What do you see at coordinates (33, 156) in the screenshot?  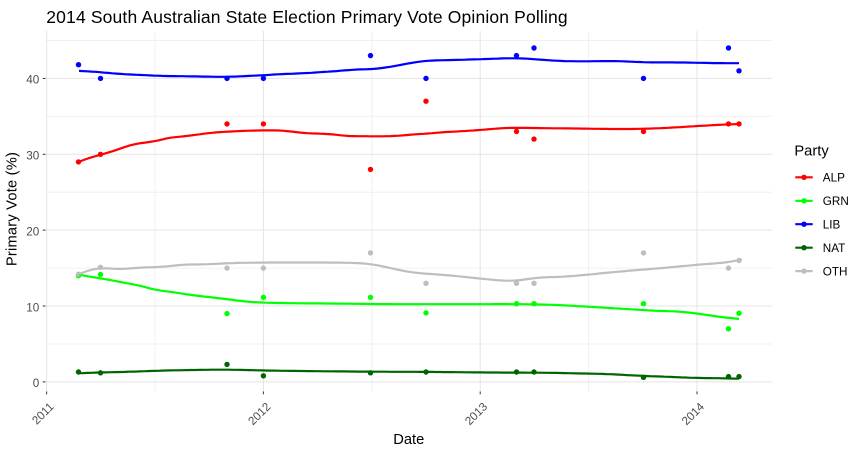 I see `svg-text: 30` at bounding box center [33, 156].